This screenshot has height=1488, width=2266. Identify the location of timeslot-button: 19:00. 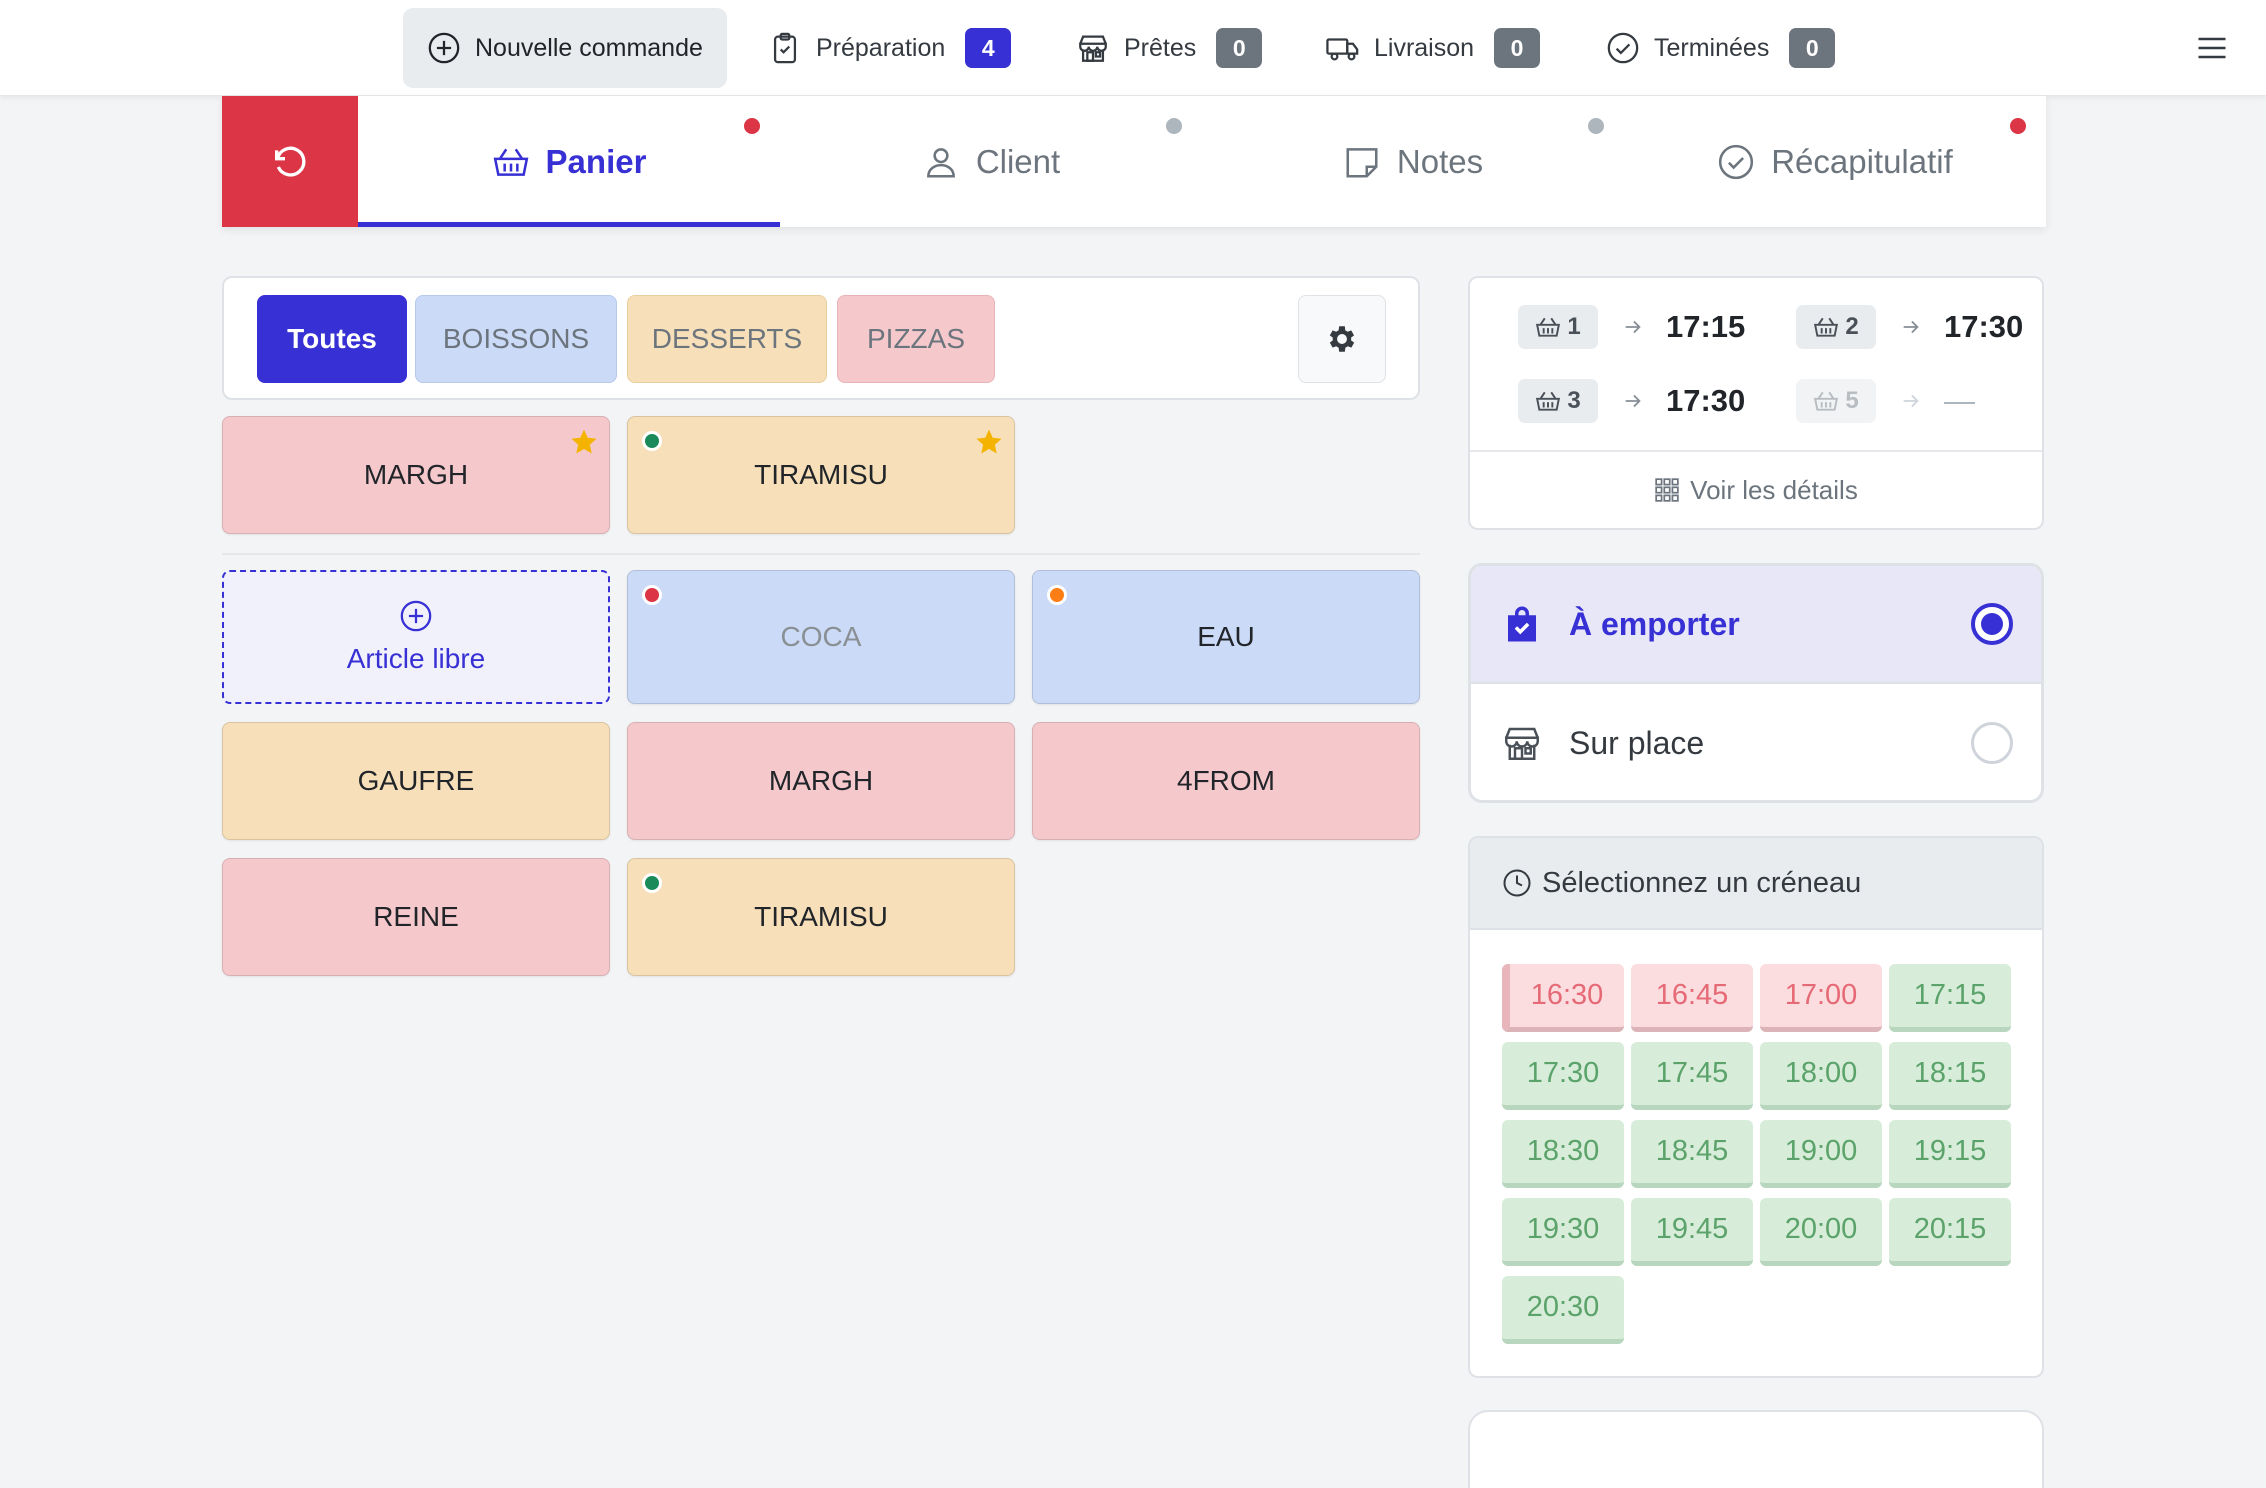
(1821, 1154).